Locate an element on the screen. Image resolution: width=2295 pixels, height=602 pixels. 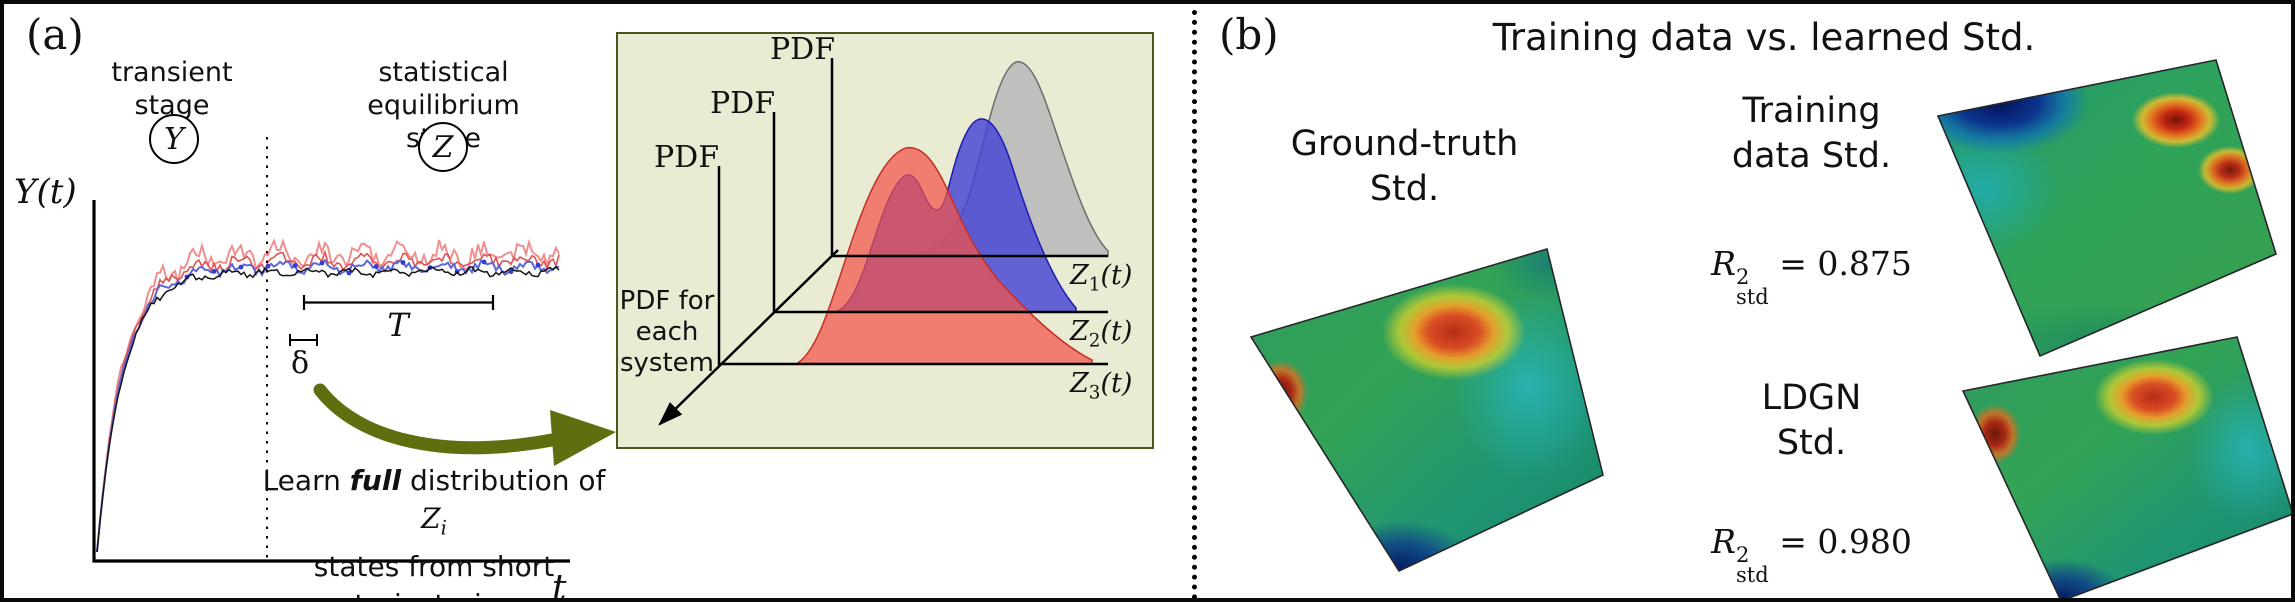
pdf-label-3: PDF is located at coordinates (687, 157).